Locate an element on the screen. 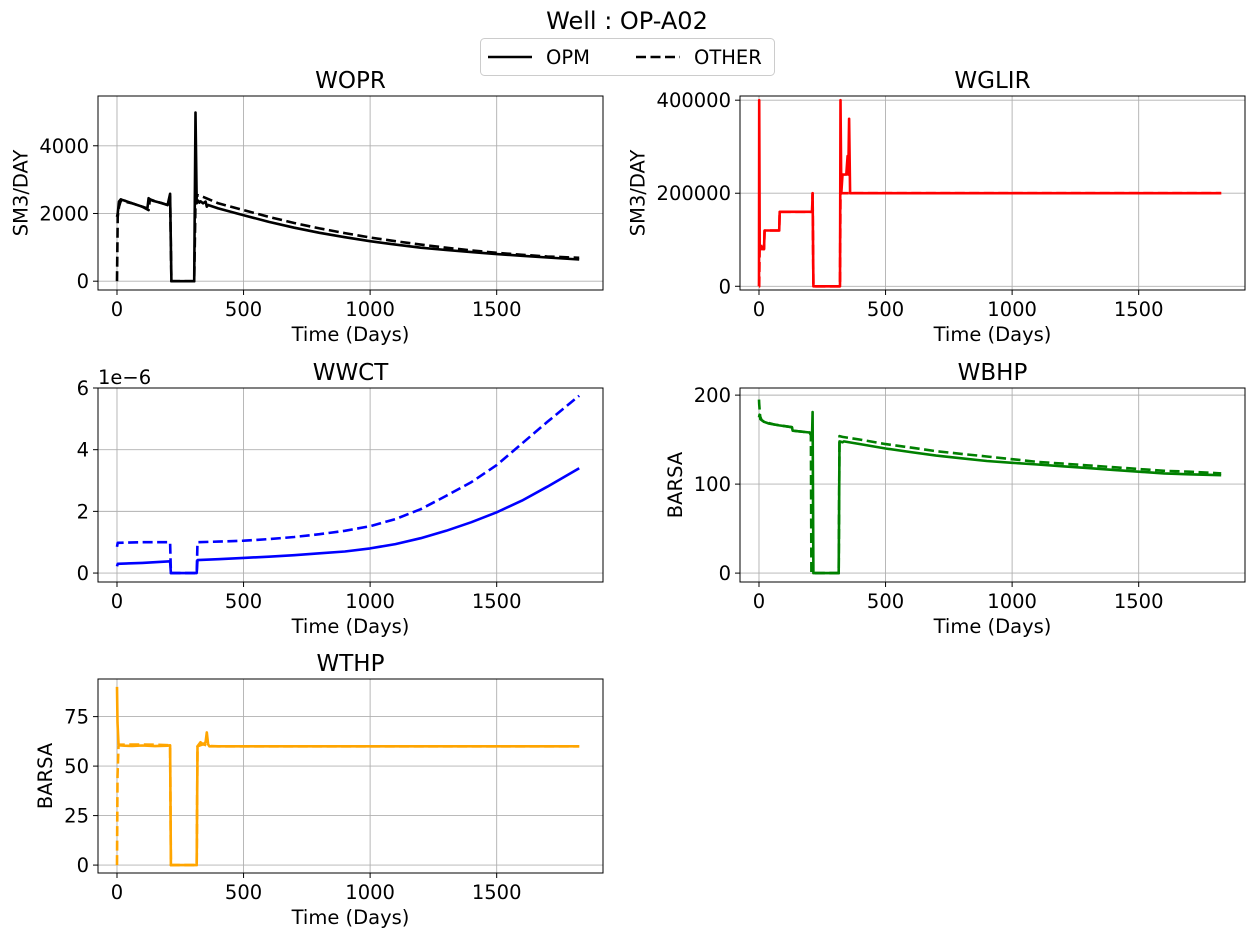  wwct-ytick-label-3: 6 is located at coordinates (83, 388).